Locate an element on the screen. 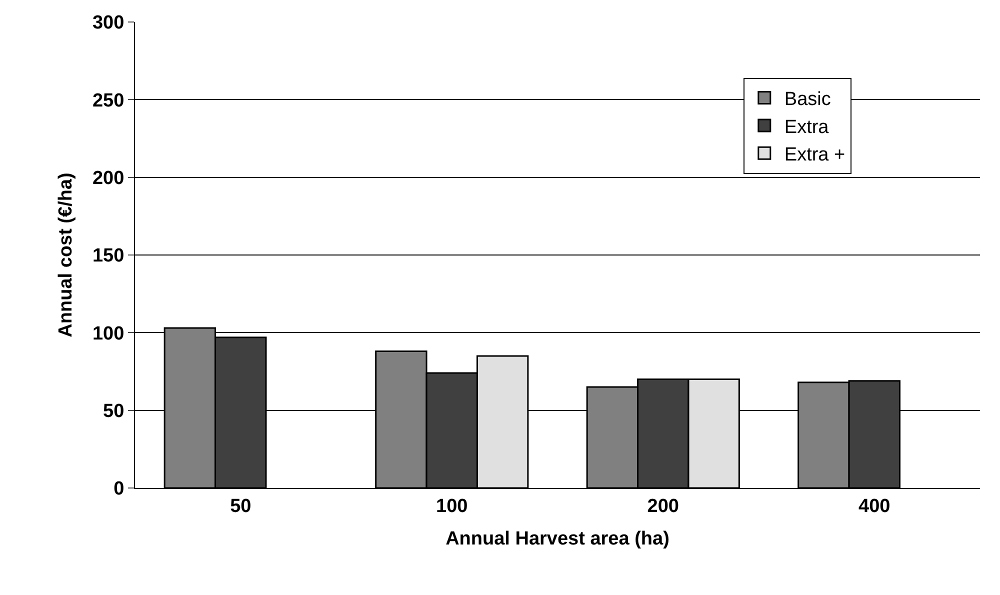 The image size is (1000, 595). legend-label: Basic is located at coordinates (807, 99).